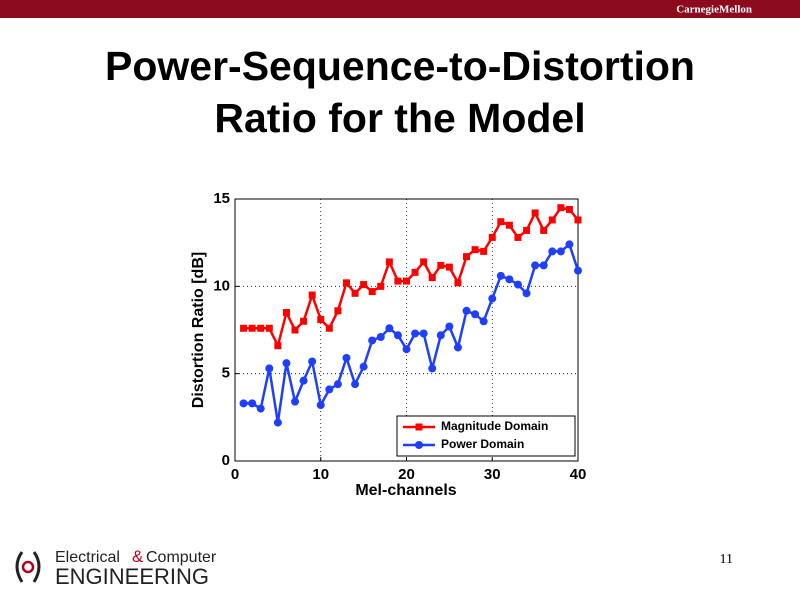 Image resolution: width=800 pixels, height=599 pixels. Describe the element at coordinates (726, 559) in the screenshot. I see `page-number: 11` at that location.